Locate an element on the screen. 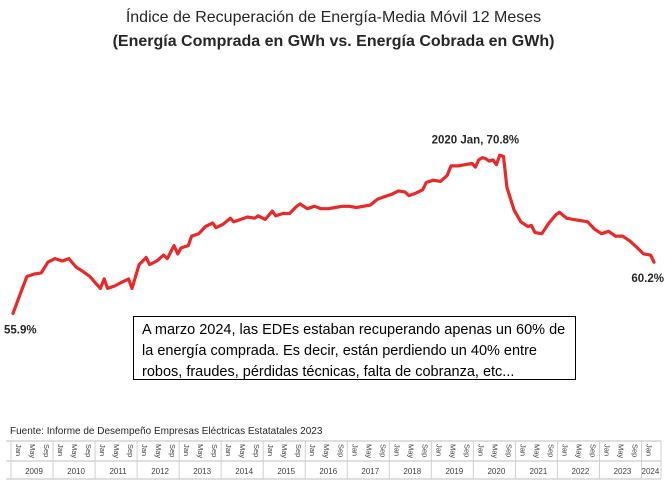 The image size is (667, 483). x-year-label: 2018 is located at coordinates (412, 471).